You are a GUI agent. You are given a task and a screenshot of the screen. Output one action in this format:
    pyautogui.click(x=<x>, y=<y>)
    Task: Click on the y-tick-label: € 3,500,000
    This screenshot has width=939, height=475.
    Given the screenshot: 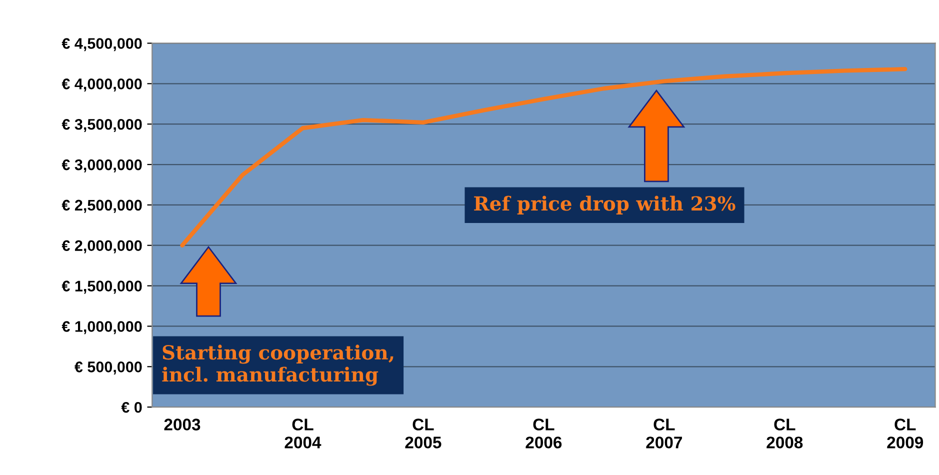 What is the action you would take?
    pyautogui.click(x=102, y=125)
    